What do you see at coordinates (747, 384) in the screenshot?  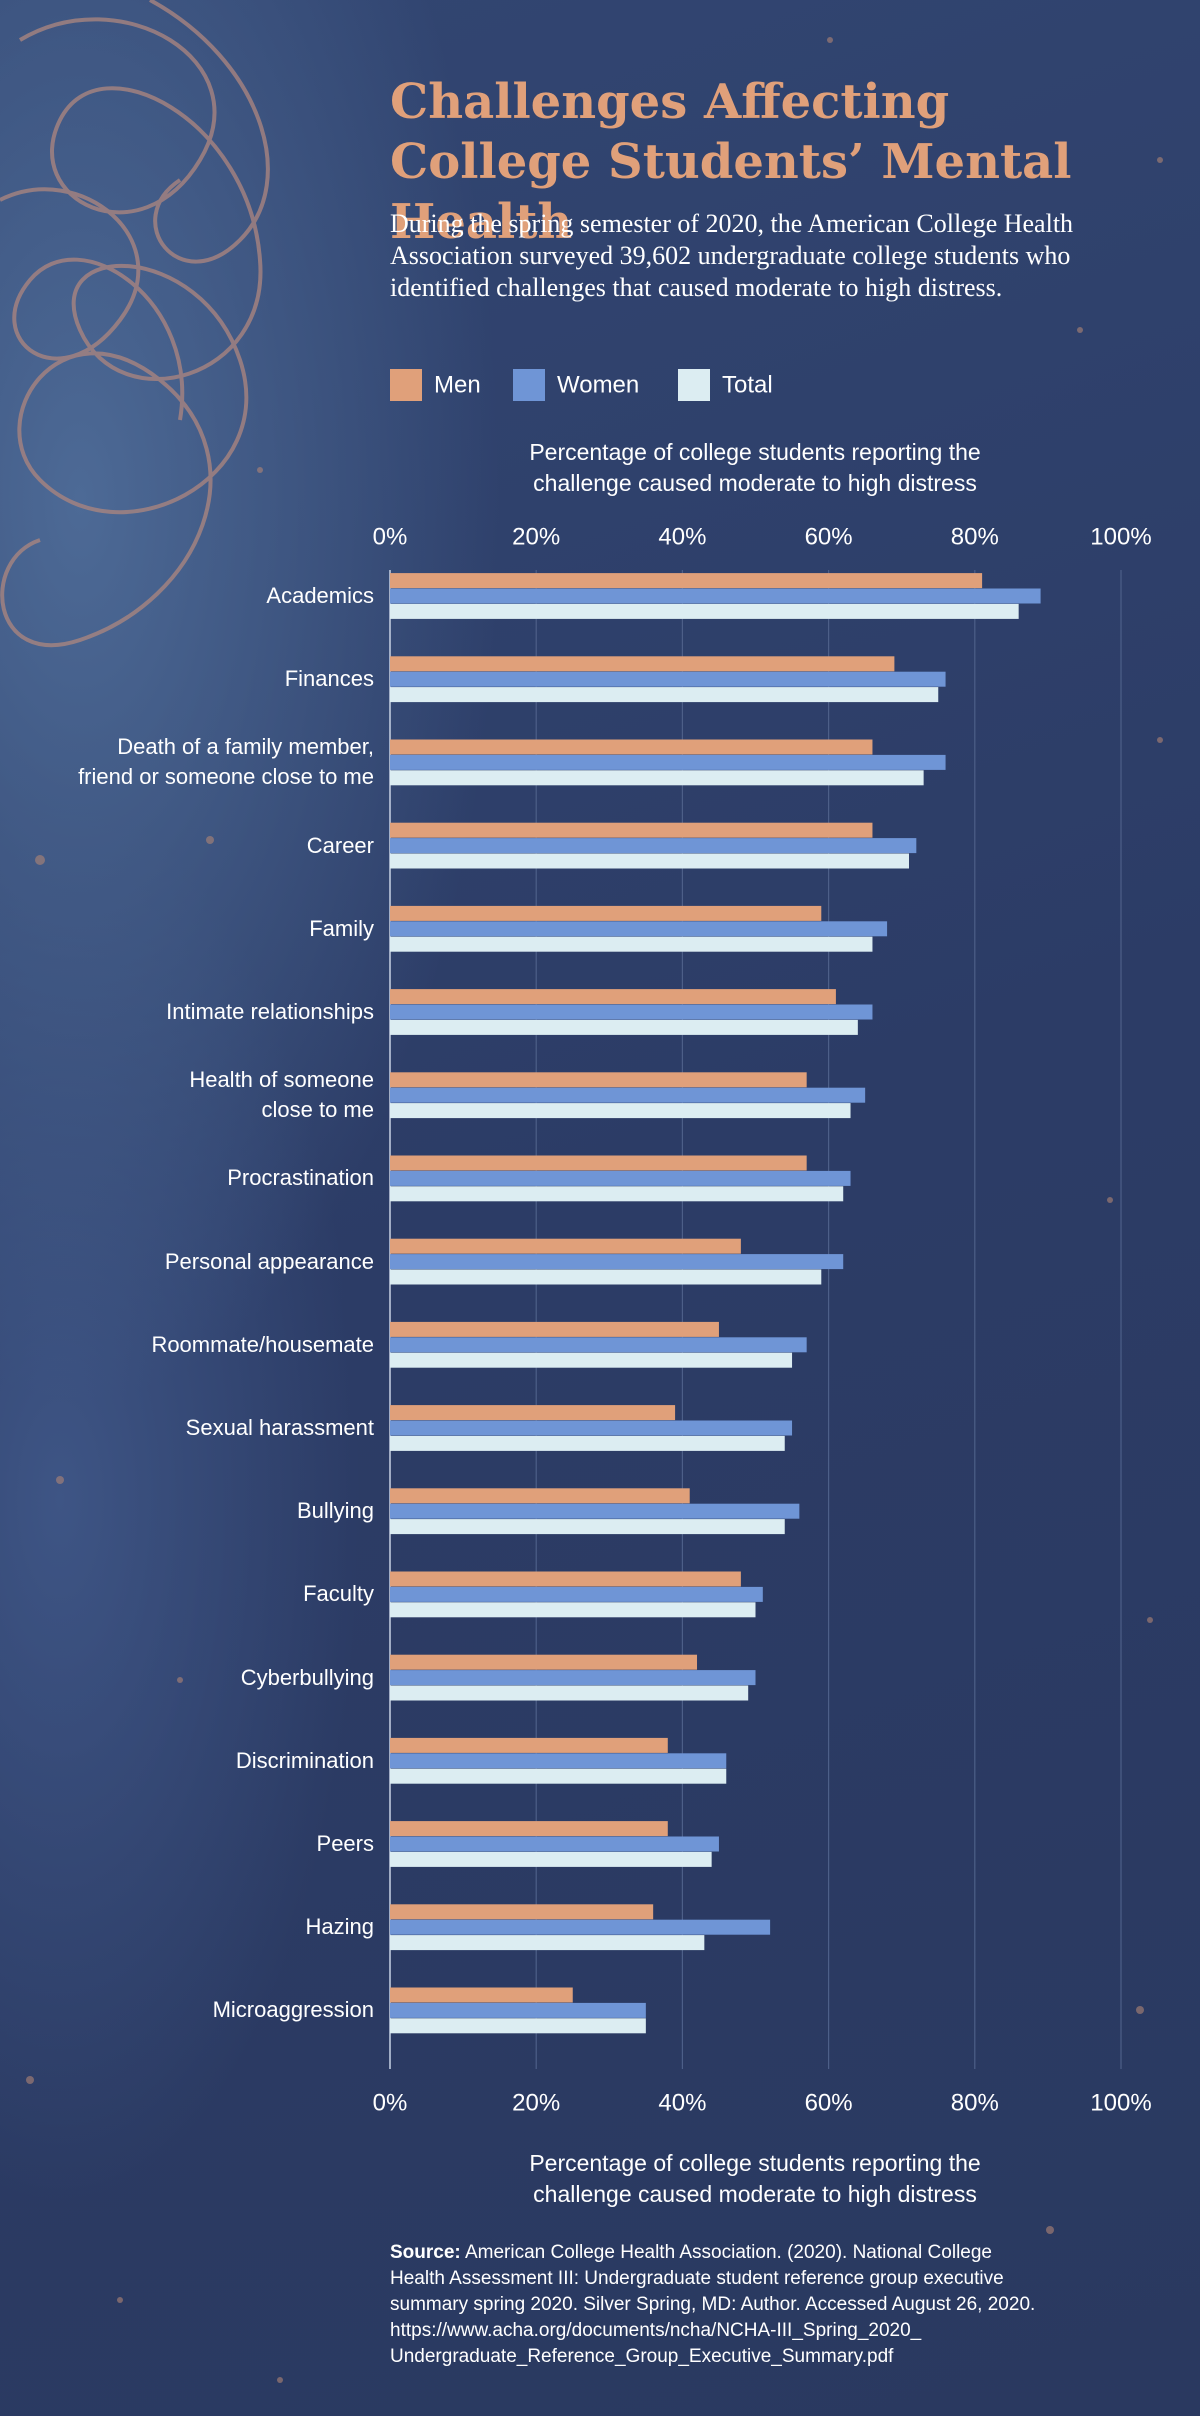 I see `legend-label: Total` at bounding box center [747, 384].